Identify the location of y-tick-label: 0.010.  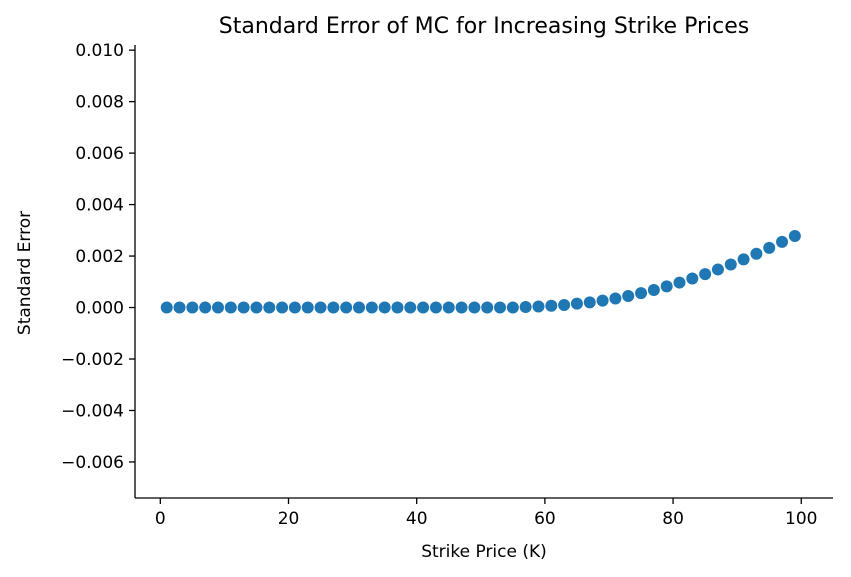
(99, 51).